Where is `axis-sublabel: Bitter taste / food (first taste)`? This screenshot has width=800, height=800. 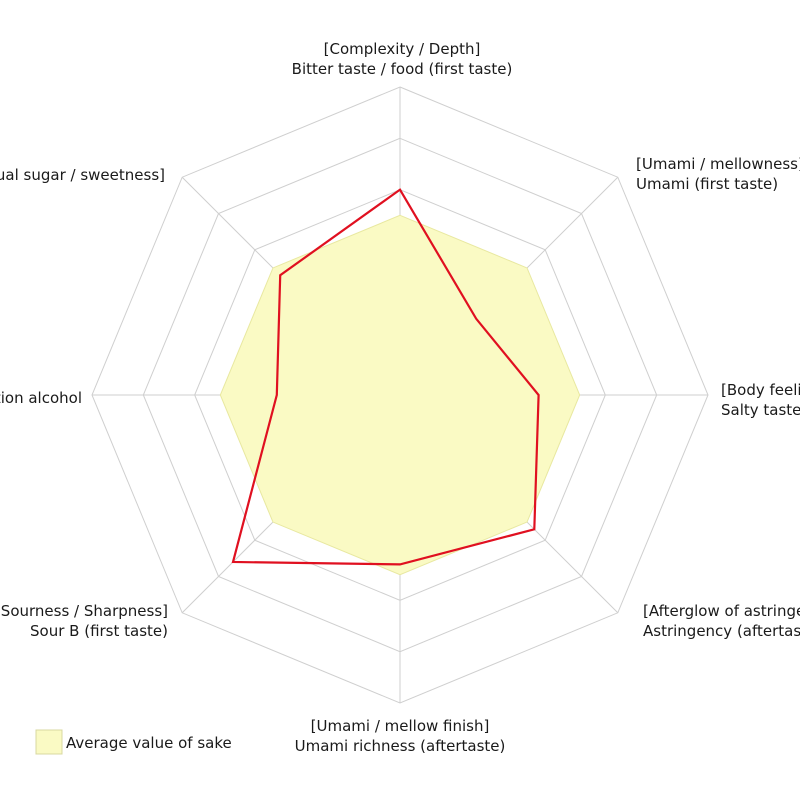
axis-sublabel: Bitter taste / food (first taste) is located at coordinates (402, 69).